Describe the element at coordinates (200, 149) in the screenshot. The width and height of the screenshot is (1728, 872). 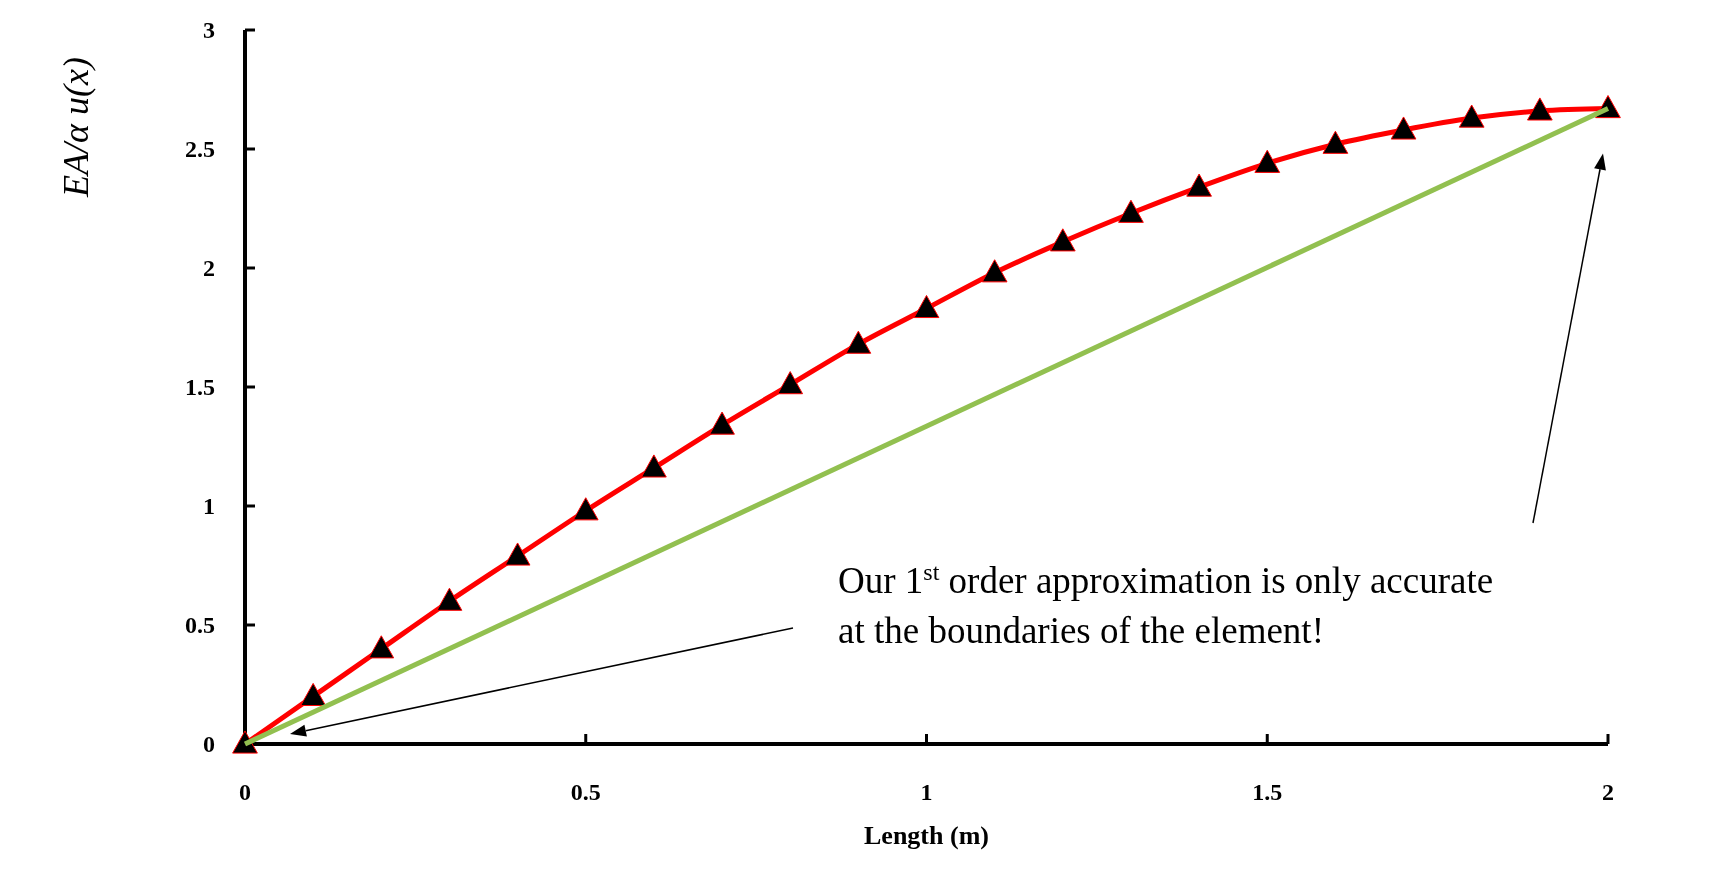
I see `y-tick-label: 2.5` at that location.